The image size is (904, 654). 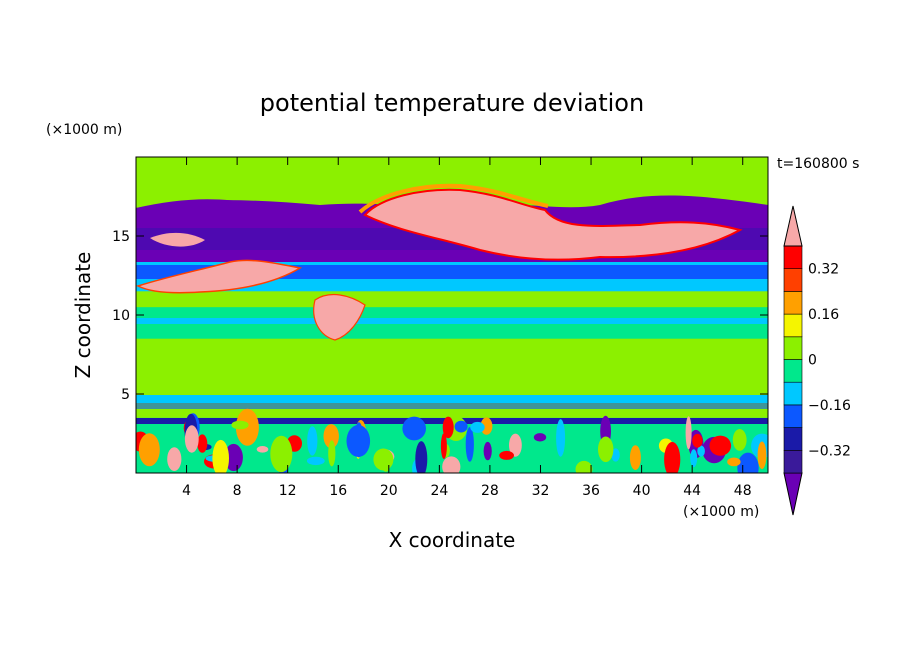 What do you see at coordinates (829, 406) in the screenshot?
I see `colorbar-tick-label: −0.16` at bounding box center [829, 406].